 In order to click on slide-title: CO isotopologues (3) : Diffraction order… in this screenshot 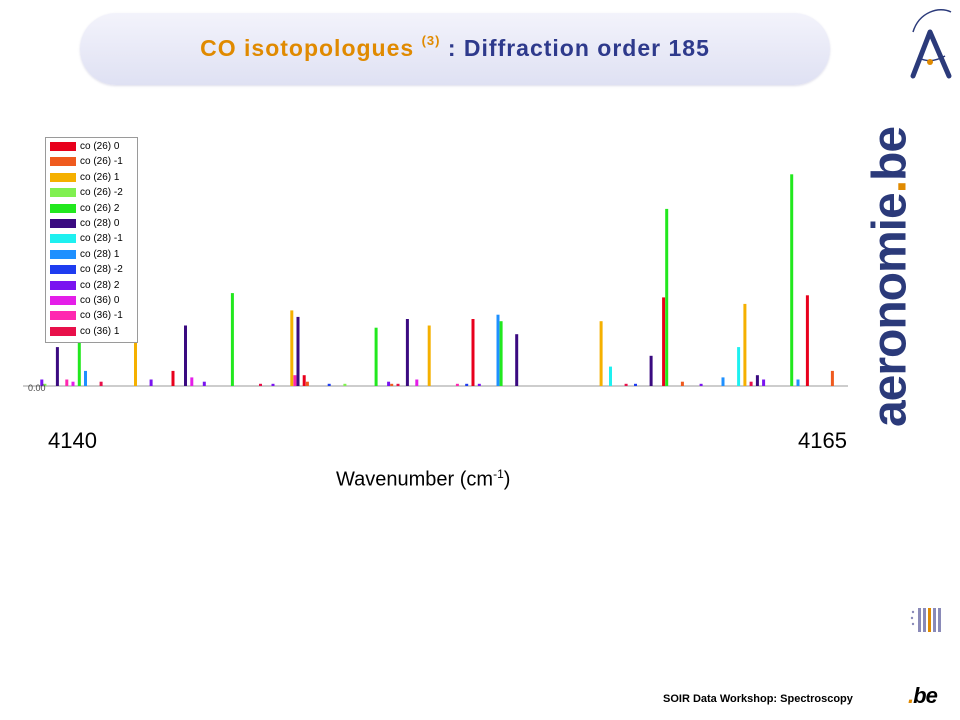, I will do `click(455, 47)`.